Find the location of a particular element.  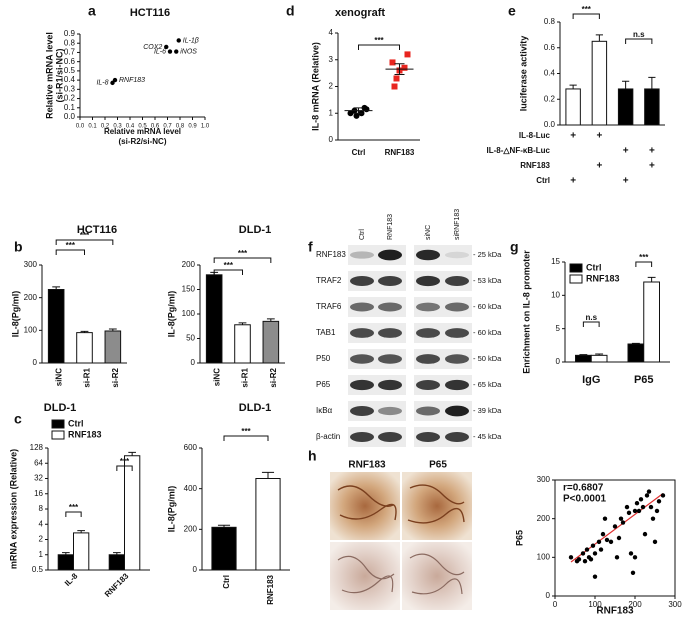

protein-label: RNF183 is located at coordinates (331, 254).